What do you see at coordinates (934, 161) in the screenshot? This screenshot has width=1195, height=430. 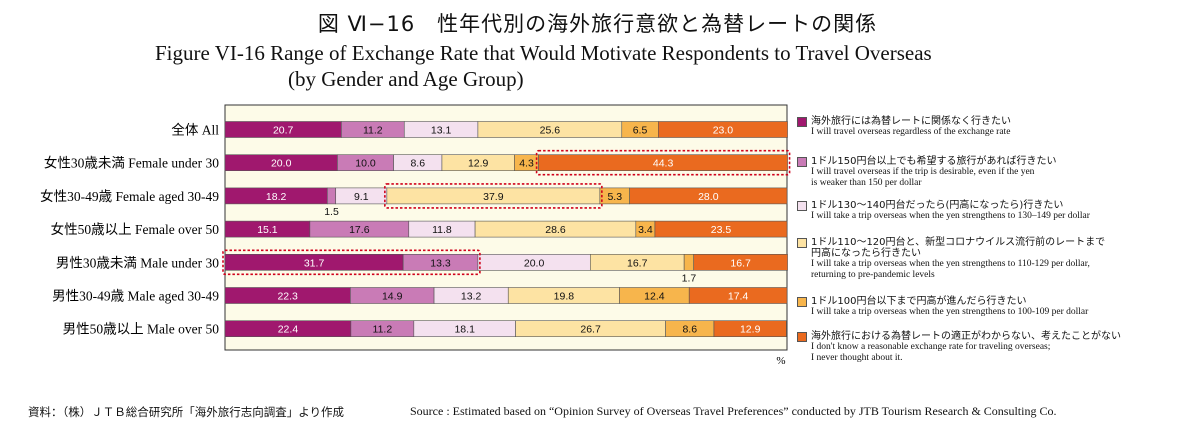 I see `legend-label-jp: 1ドル150円台以上でも希望する旅行があれば行きたい` at bounding box center [934, 161].